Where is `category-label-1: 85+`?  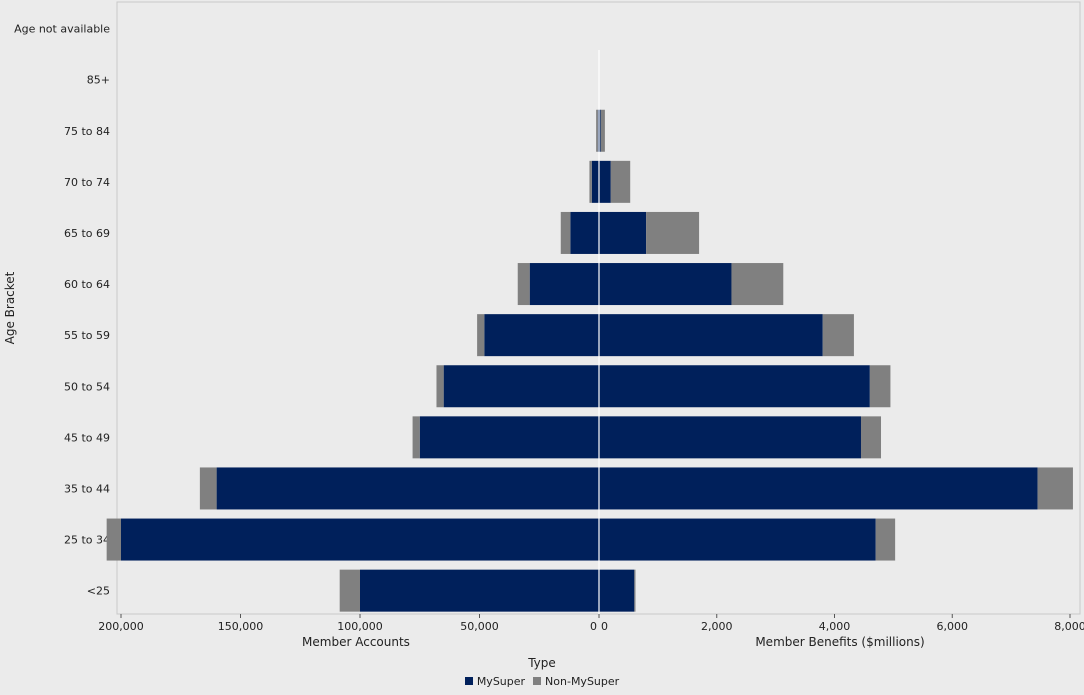
category-label-1: 85+ is located at coordinates (98, 80).